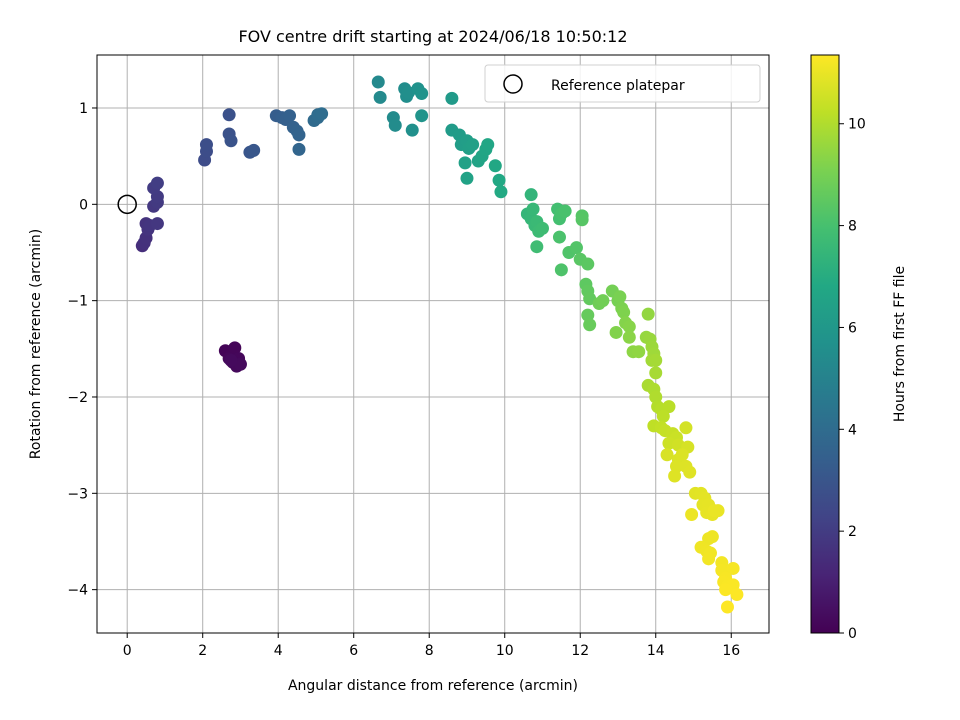 The width and height of the screenshot is (960, 720). I want to click on x-tick-label: 14, so click(656, 651).